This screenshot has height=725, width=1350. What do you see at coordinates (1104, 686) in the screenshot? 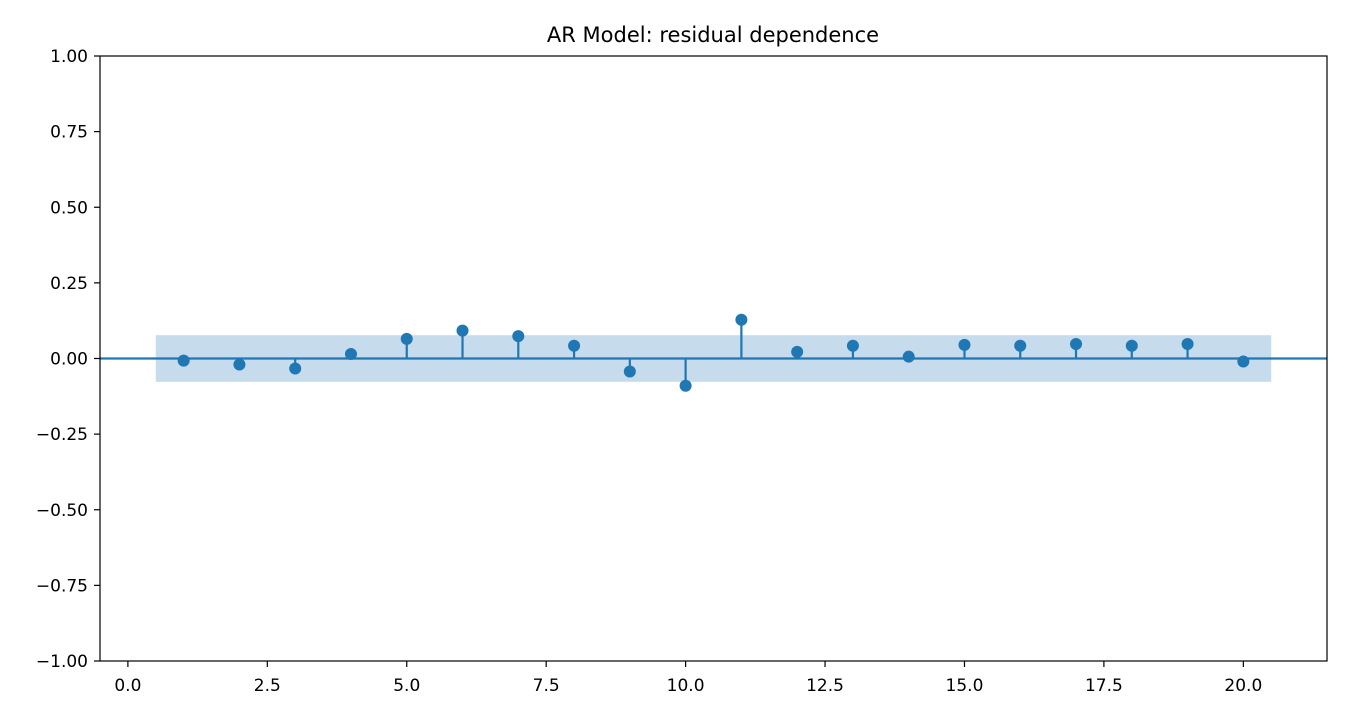
I see `x-tick-label: 17.5` at bounding box center [1104, 686].